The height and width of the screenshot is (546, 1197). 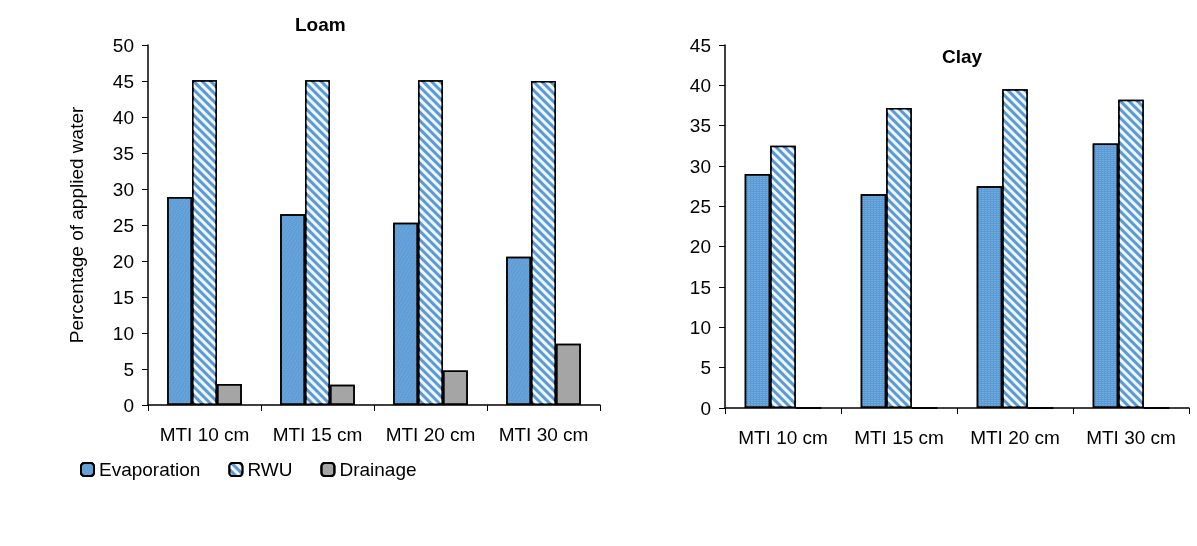 I want to click on chart-title: Clay, so click(x=962, y=56).